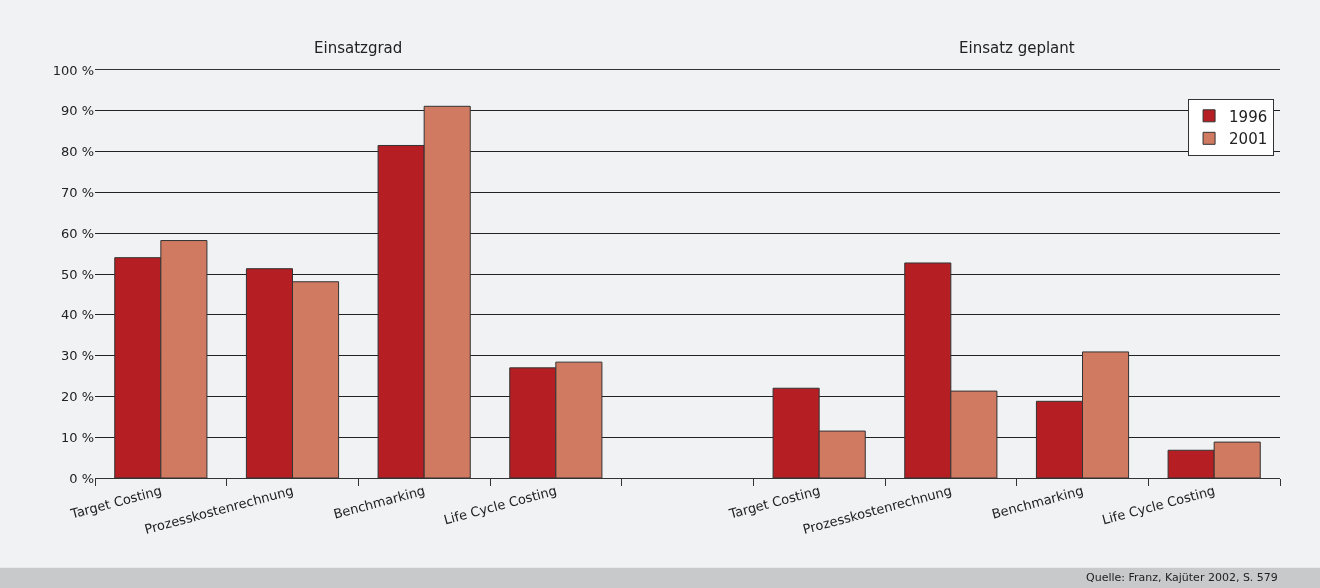 The image size is (1320, 588). What do you see at coordinates (77, 192) in the screenshot?
I see `y-tick-label: 70 %` at bounding box center [77, 192].